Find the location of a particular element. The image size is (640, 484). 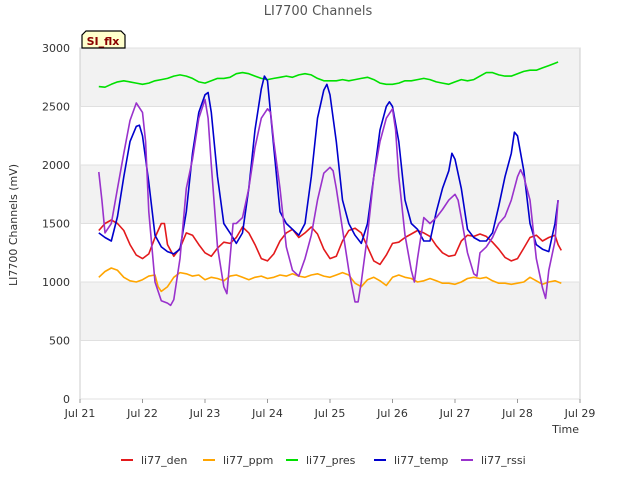

legend-item-li77-temp: li77_temp is located at coordinates (411, 460).